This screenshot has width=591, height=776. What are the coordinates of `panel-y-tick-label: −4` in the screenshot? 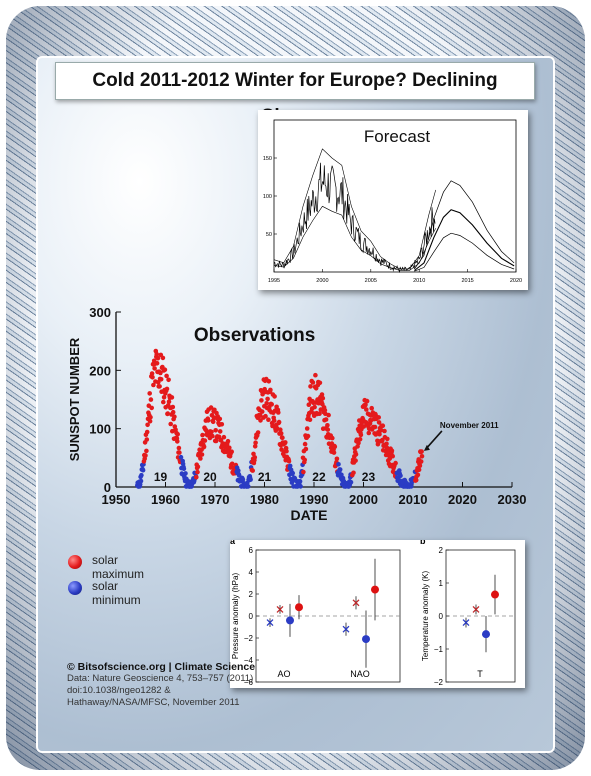 It's located at (249, 660).